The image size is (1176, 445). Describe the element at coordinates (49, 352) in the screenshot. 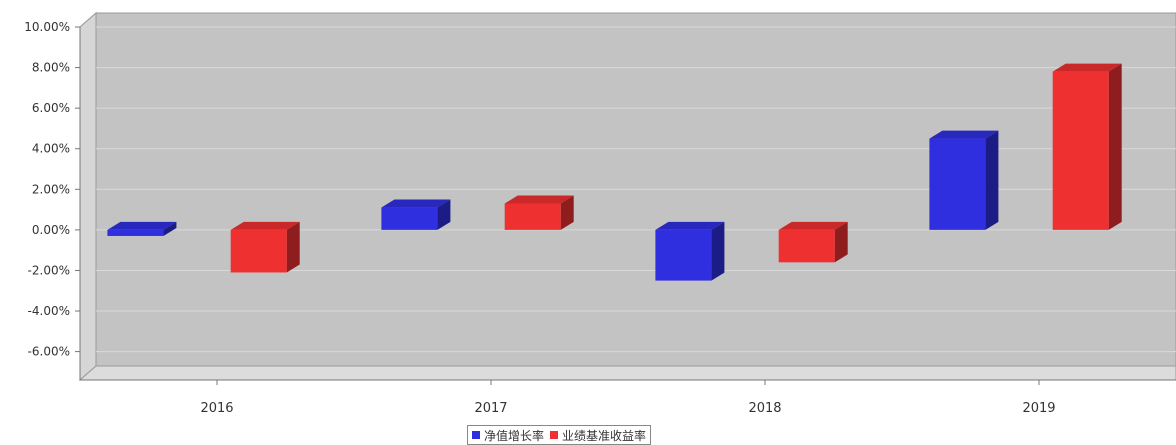

I see `y-tick-label: -6.00%` at that location.